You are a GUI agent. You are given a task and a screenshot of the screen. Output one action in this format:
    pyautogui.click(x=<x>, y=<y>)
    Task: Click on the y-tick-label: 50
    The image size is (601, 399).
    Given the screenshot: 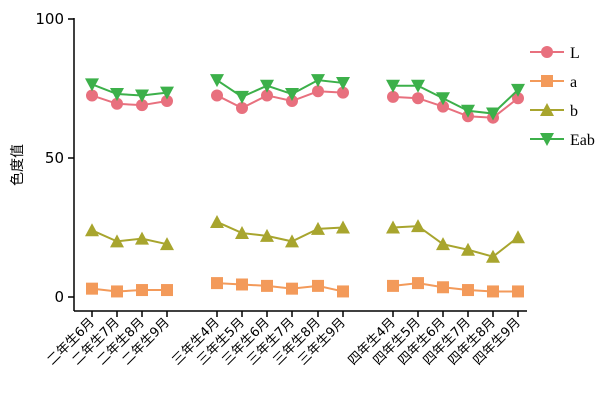 What is the action you would take?
    pyautogui.click(x=54, y=158)
    